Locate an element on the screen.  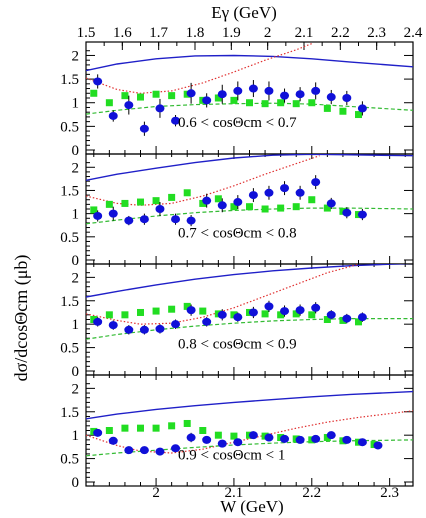
red-model-curve is located at coordinates (203, 180).